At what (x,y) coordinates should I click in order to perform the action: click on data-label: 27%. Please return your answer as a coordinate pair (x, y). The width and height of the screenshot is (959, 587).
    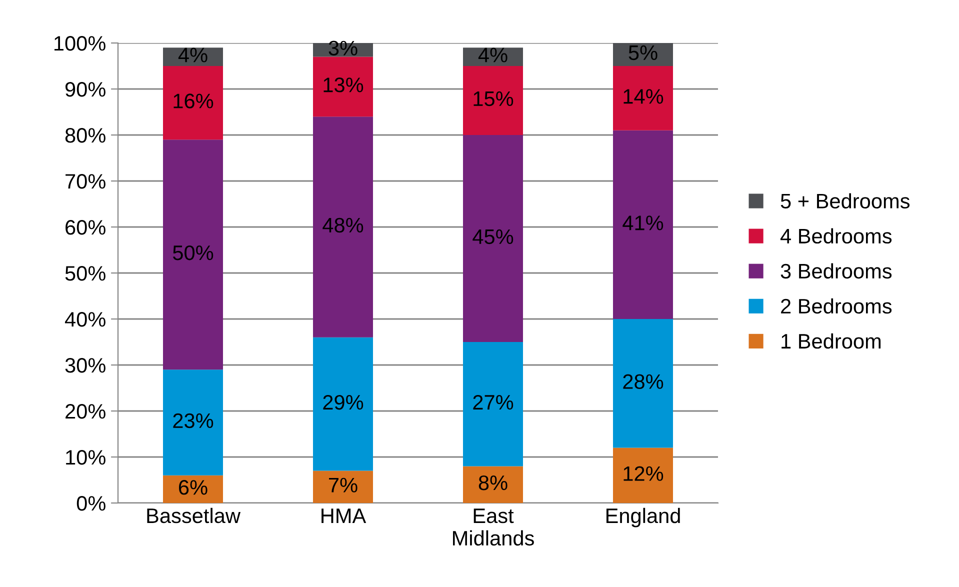
    Looking at the image, I should click on (493, 402).